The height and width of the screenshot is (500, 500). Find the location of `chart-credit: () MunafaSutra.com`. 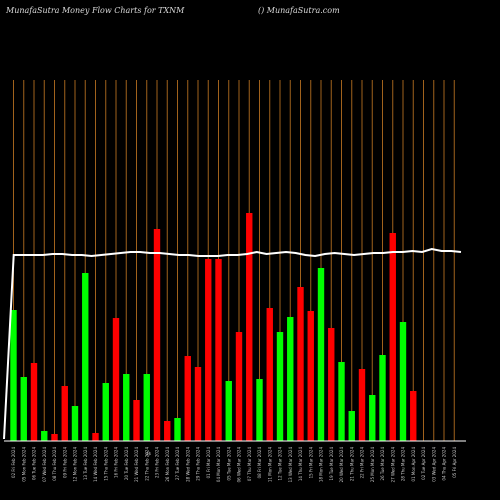

chart-credit: () MunafaSutra.com is located at coordinates (299, 10).